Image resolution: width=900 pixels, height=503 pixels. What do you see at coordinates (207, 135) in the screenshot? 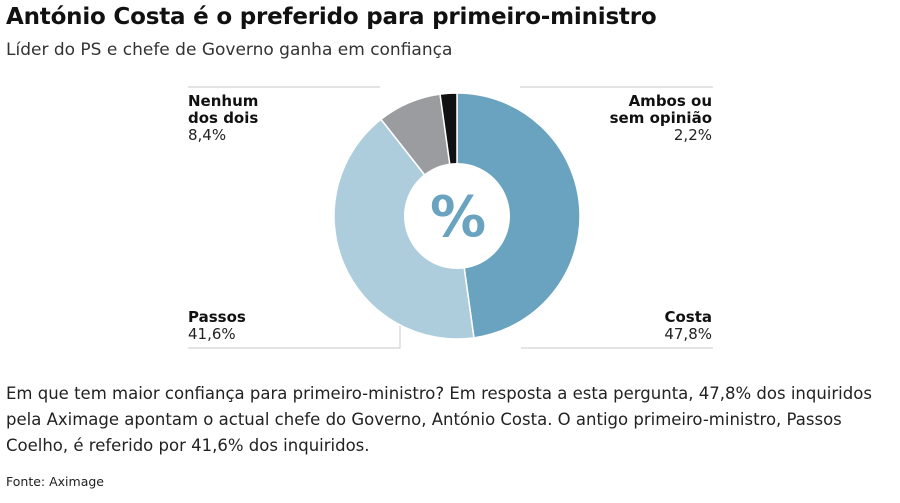
I see `slice-label-value: 8,4%` at bounding box center [207, 135].